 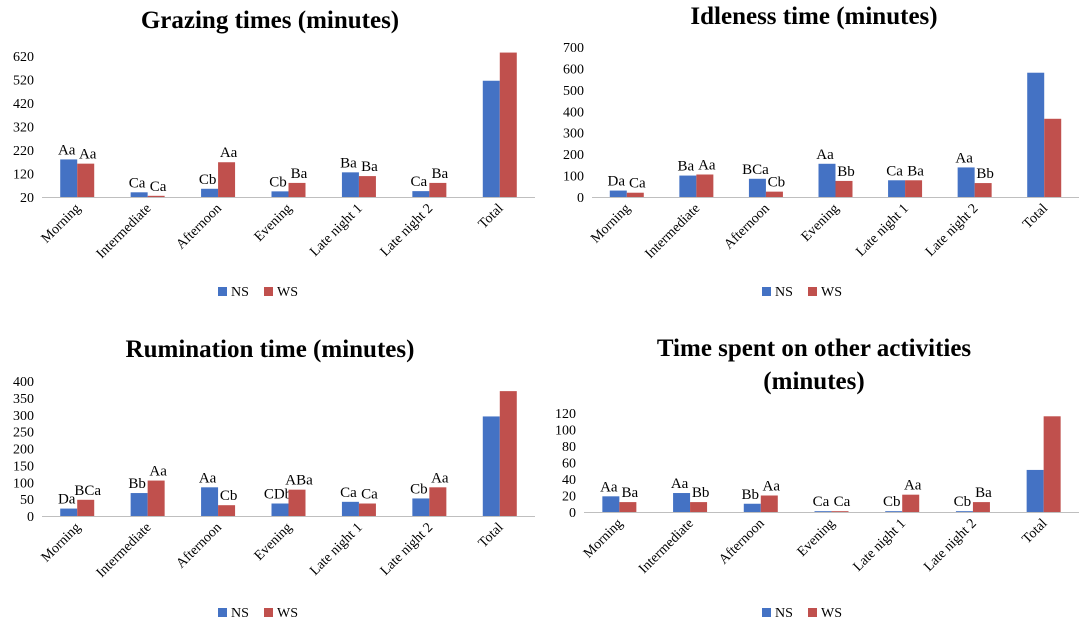 I want to click on legend-label-ws: WS, so click(x=287, y=292).